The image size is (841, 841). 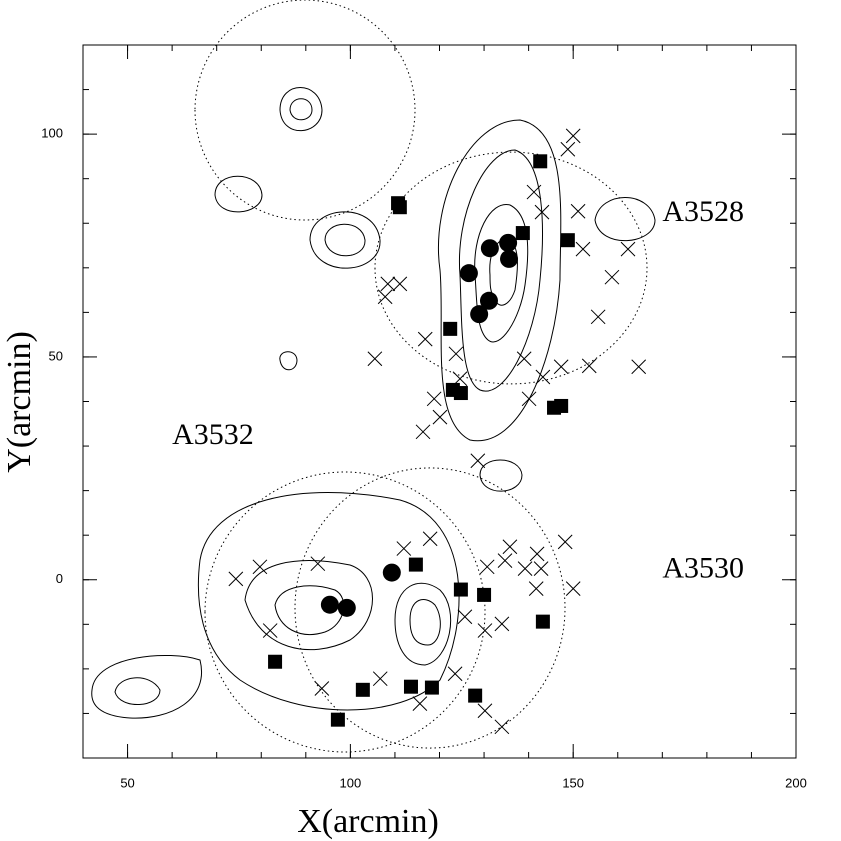 What do you see at coordinates (703, 211) in the screenshot?
I see `annotation: A3528` at bounding box center [703, 211].